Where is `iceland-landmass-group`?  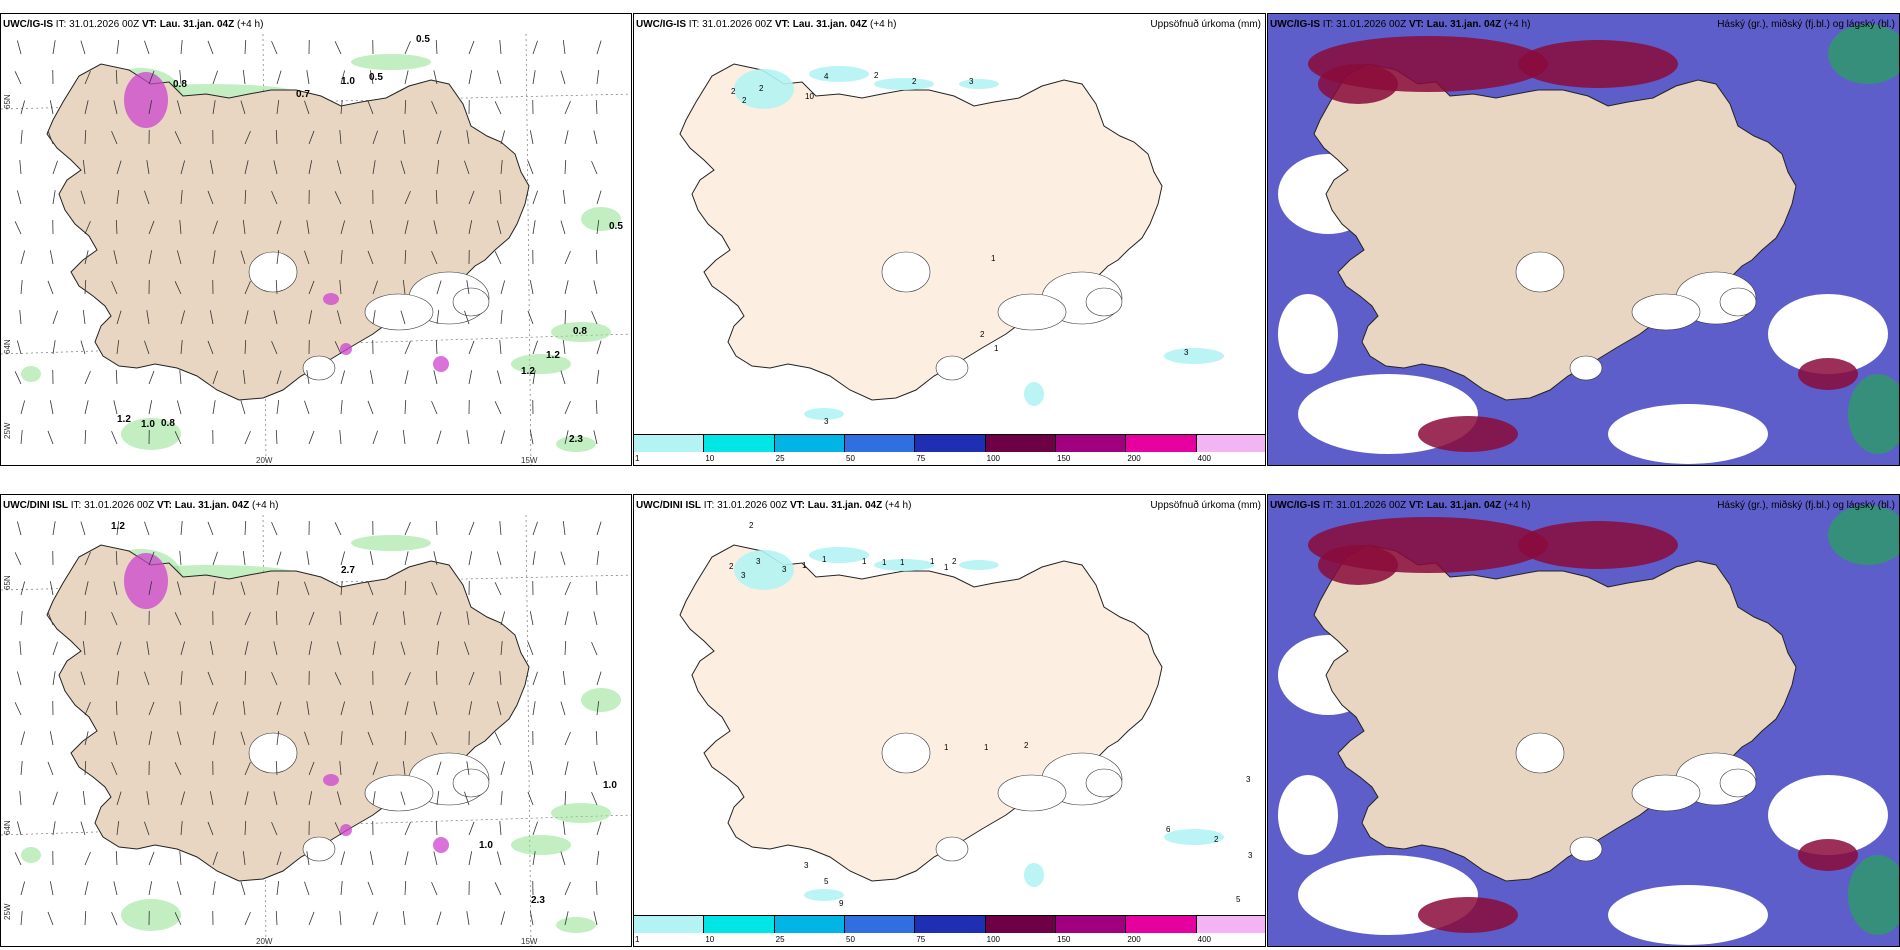
iceland-landmass-group is located at coordinates (921, 713).